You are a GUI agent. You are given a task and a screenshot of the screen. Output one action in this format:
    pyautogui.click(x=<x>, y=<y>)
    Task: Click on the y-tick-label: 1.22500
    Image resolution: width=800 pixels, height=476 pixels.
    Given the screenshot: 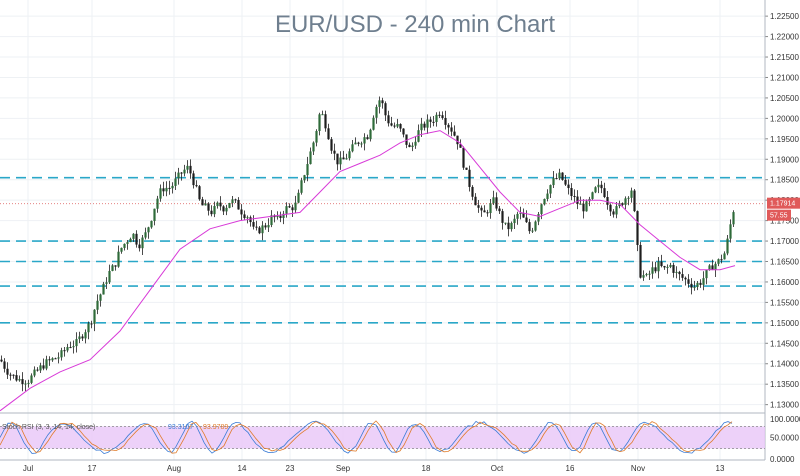 What is the action you would take?
    pyautogui.click(x=784, y=16)
    